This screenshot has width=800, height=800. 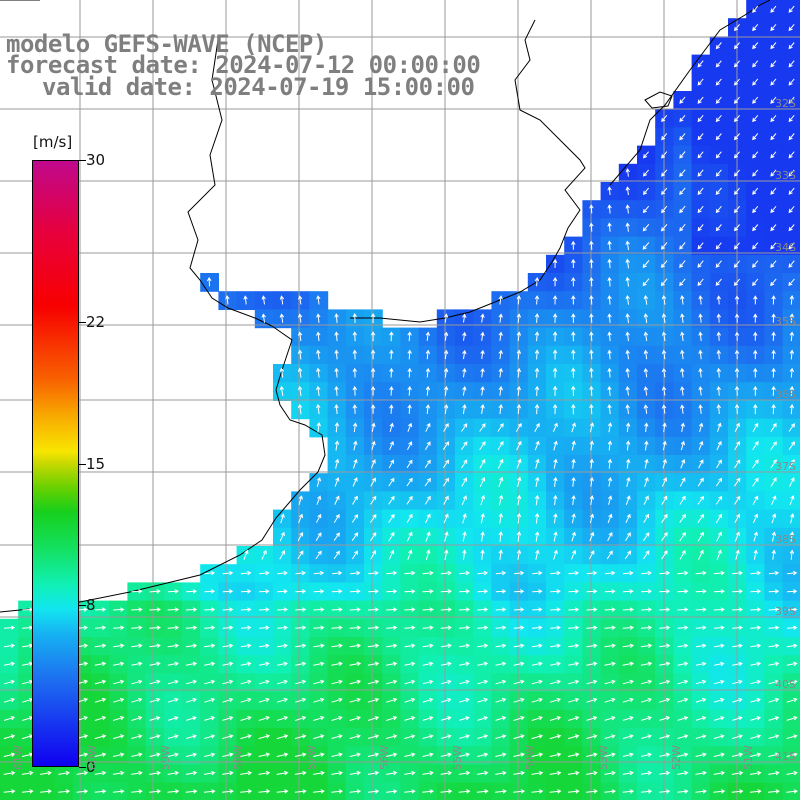 I want to click on longitude-label: 51W, so click(x=748, y=757).